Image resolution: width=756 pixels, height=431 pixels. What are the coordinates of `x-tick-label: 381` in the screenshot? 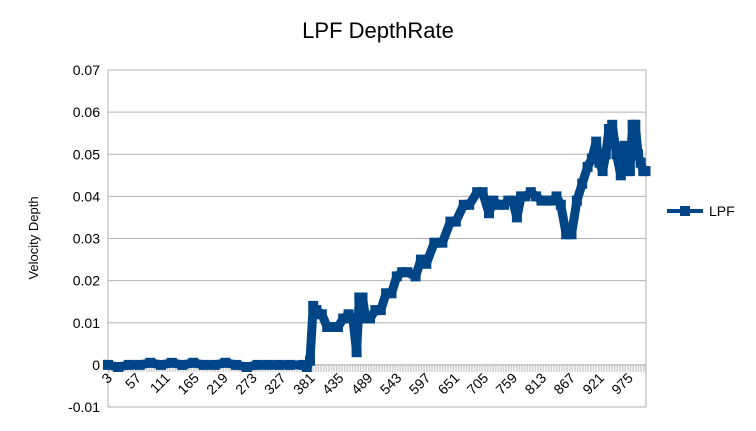 It's located at (304, 384).